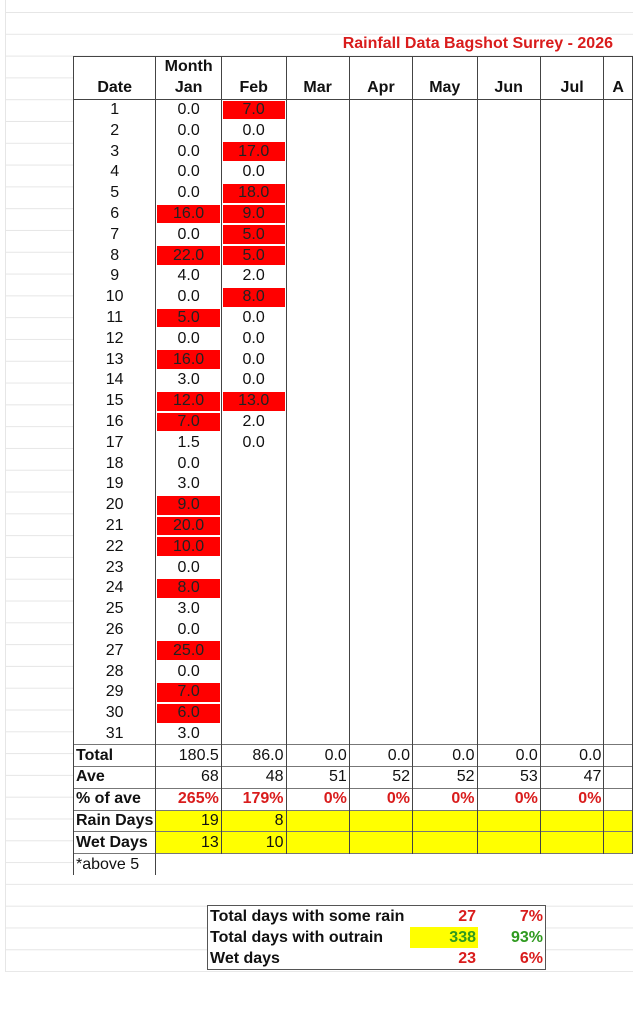 The image size is (633, 1024). Describe the element at coordinates (188, 692) in the screenshot. I see `jan-value-cell: 7.0` at that location.